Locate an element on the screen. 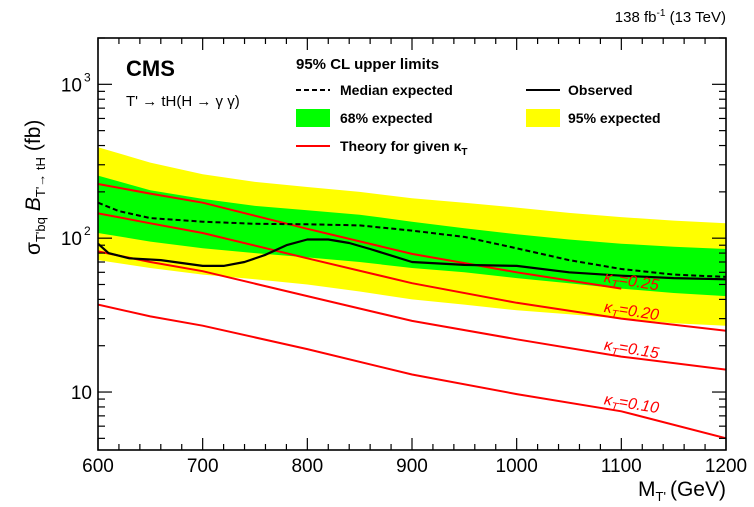  legend-title: 95% CL upper limits is located at coordinates (367, 64).